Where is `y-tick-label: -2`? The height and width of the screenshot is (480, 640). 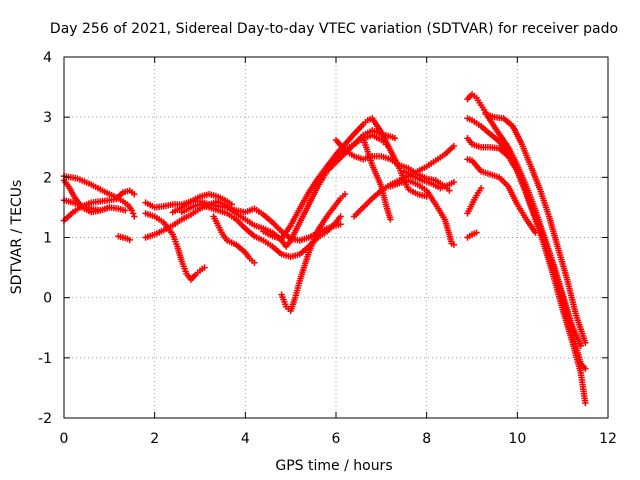
y-tick-label: -2 is located at coordinates (45, 419).